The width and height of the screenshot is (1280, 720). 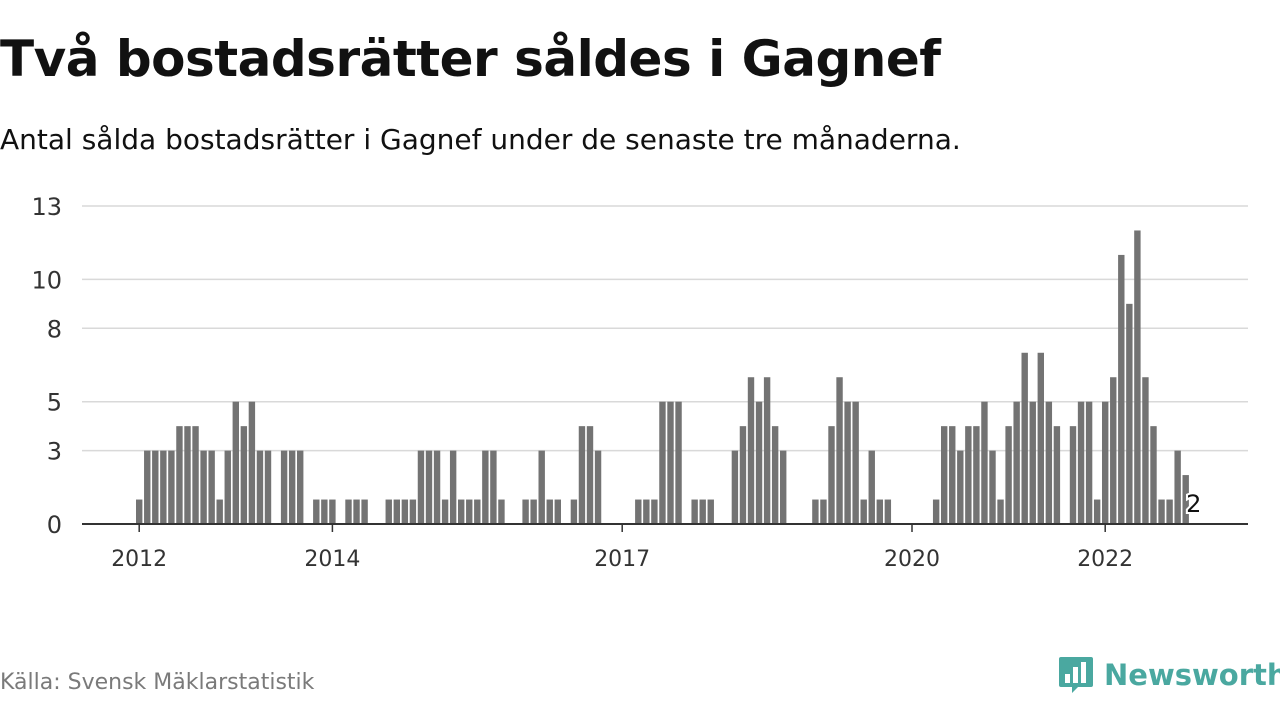 What do you see at coordinates (157, 682) in the screenshot?
I see `source-note: Källa: Svensk Mäklarstatistik` at bounding box center [157, 682].